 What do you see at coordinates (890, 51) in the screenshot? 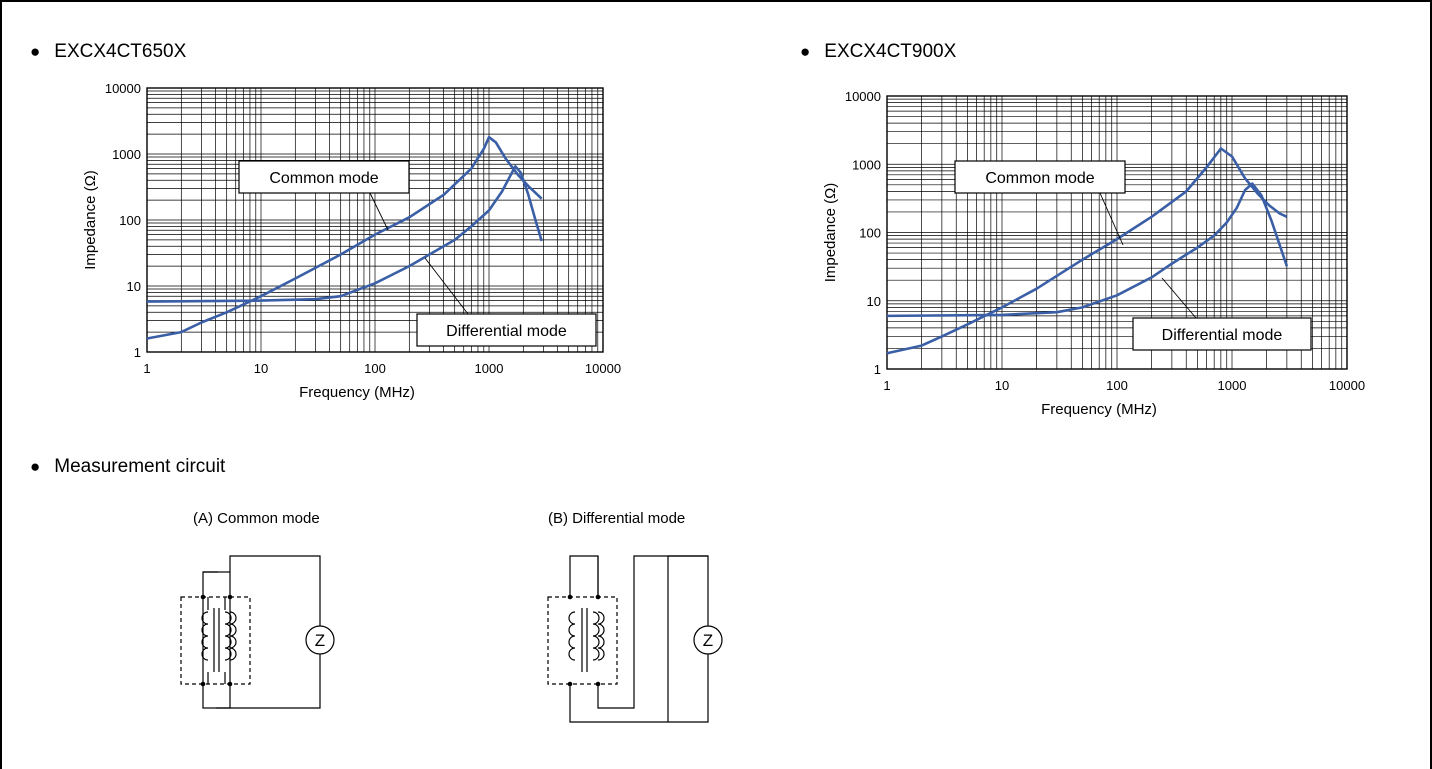
I see `chart2-heading-text: EXCX4CT900X` at bounding box center [890, 51].